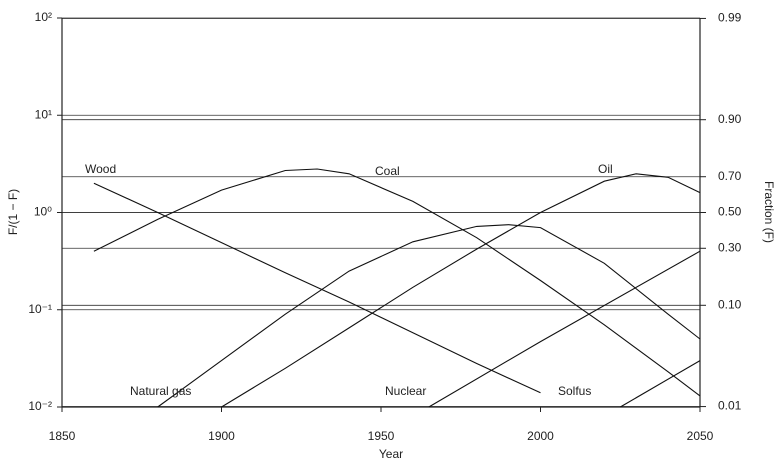 The image size is (780, 470). Describe the element at coordinates (160, 391) in the screenshot. I see `series-label: Natural gas` at that location.